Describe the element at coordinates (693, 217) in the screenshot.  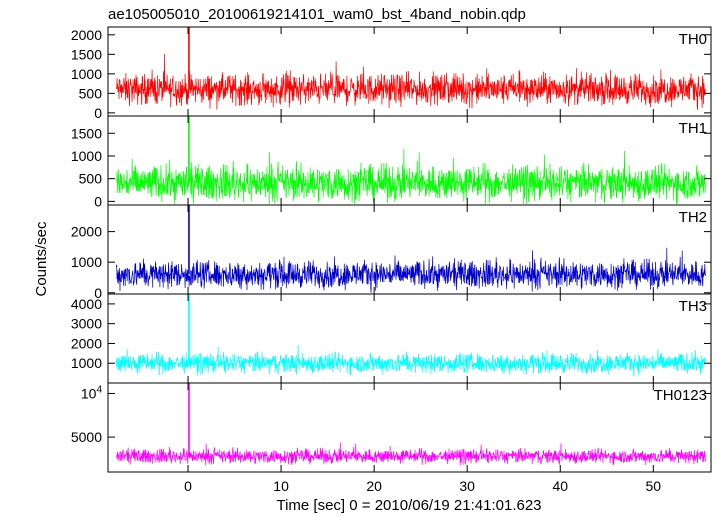
I see `panel-label-th2: TH2` at that location.